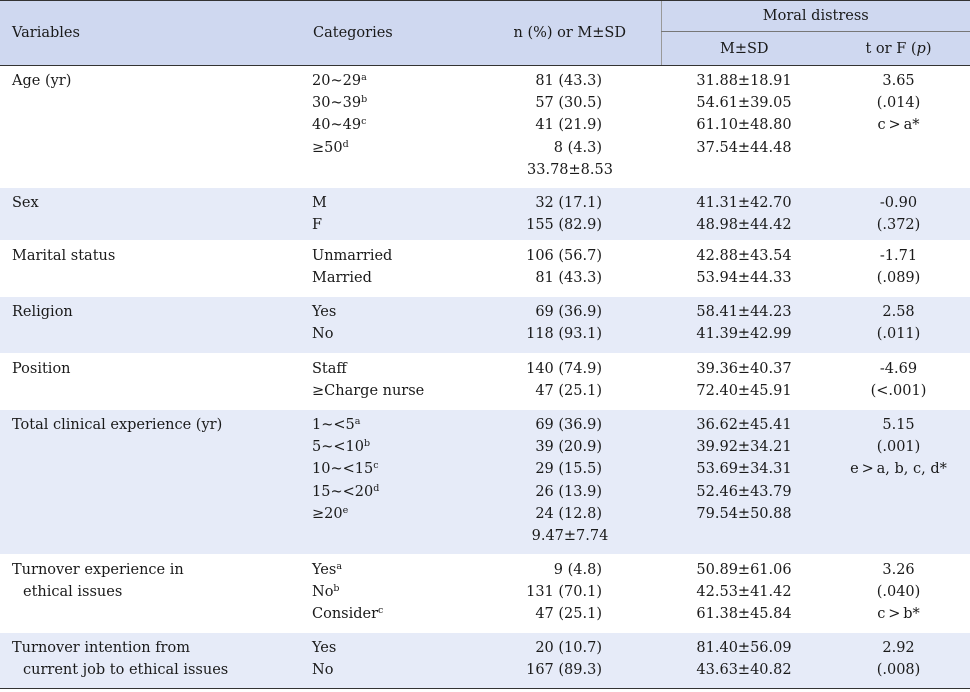  Describe the element at coordinates (64, 256) in the screenshot. I see `variable-label: Marital status` at that location.